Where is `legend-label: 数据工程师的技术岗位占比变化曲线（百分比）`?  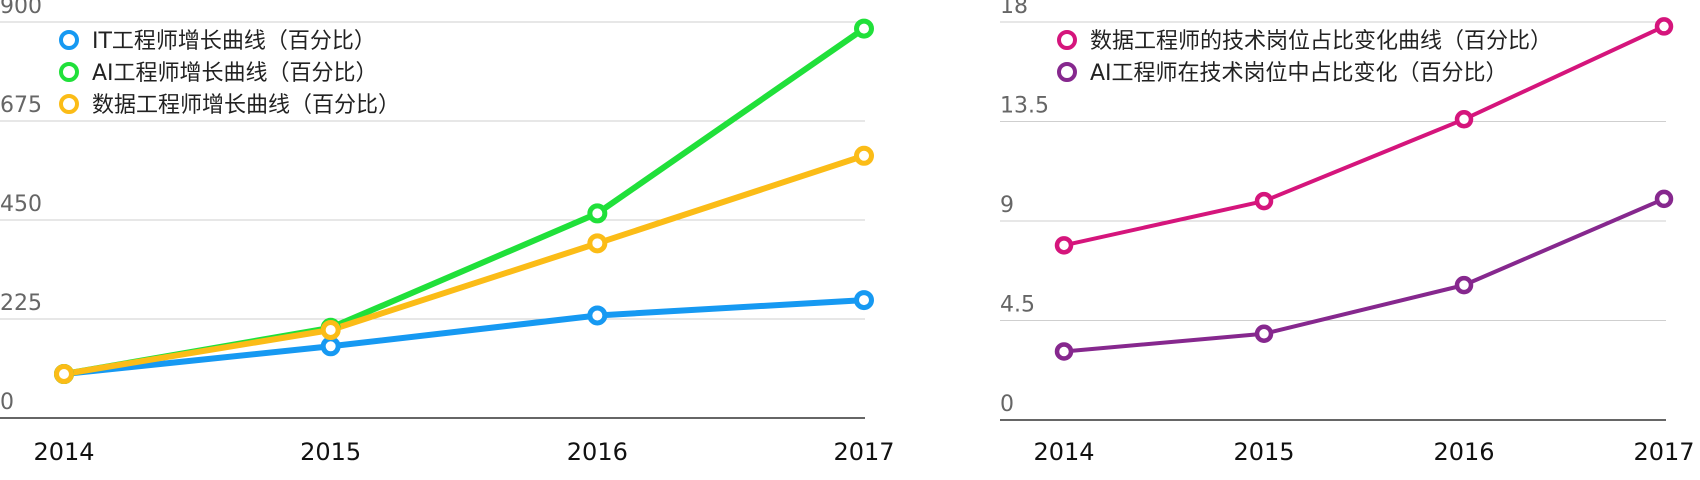 legend-label: 数据工程师的技术岗位占比变化曲线（百分比） is located at coordinates (1321, 41).